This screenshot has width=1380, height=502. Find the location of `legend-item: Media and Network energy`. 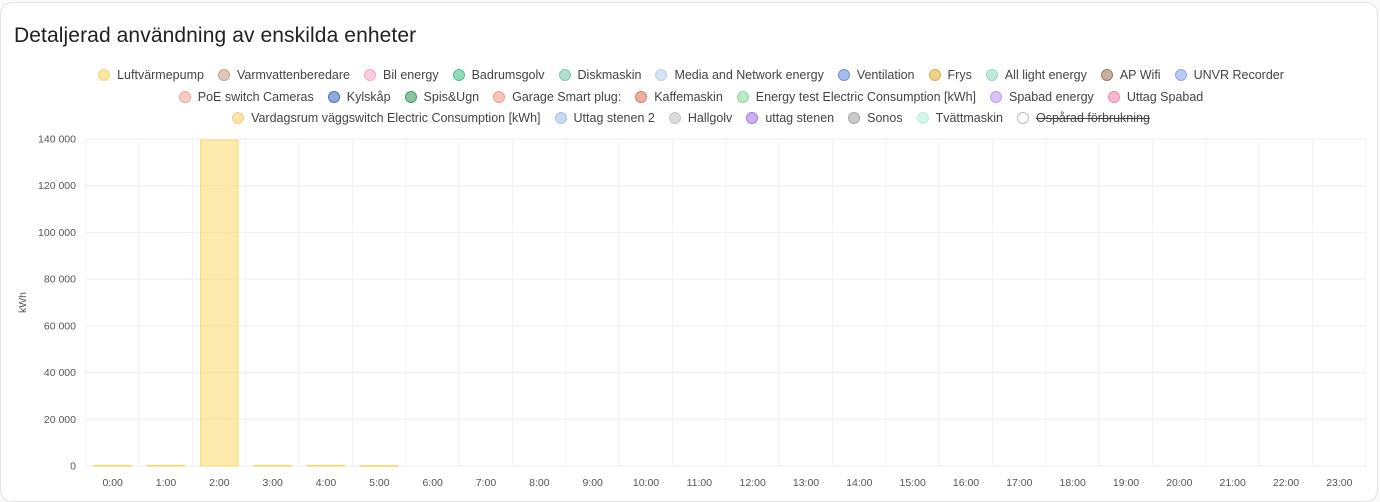

legend-item: Media and Network energy is located at coordinates (739, 74).